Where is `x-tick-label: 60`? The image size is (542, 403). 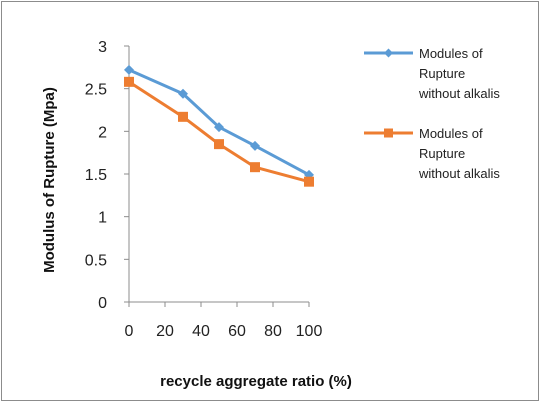
x-tick-label: 60 is located at coordinates (237, 331).